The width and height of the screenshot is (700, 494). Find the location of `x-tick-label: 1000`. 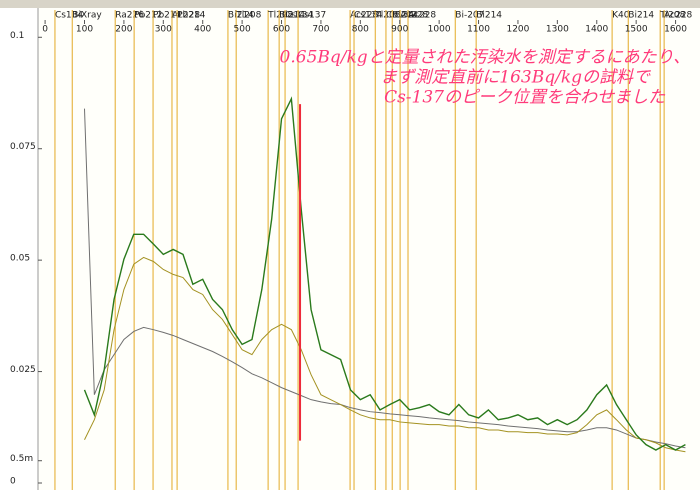

x-tick-label: 1000 is located at coordinates (439, 30).